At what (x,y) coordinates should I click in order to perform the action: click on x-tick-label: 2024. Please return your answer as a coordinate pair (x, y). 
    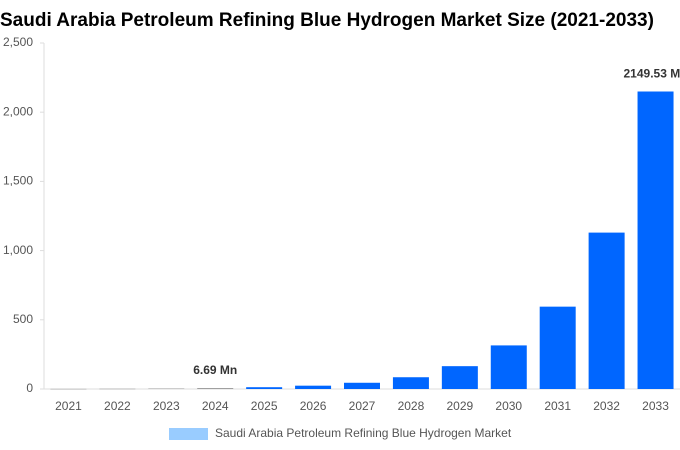
    Looking at the image, I should click on (215, 406).